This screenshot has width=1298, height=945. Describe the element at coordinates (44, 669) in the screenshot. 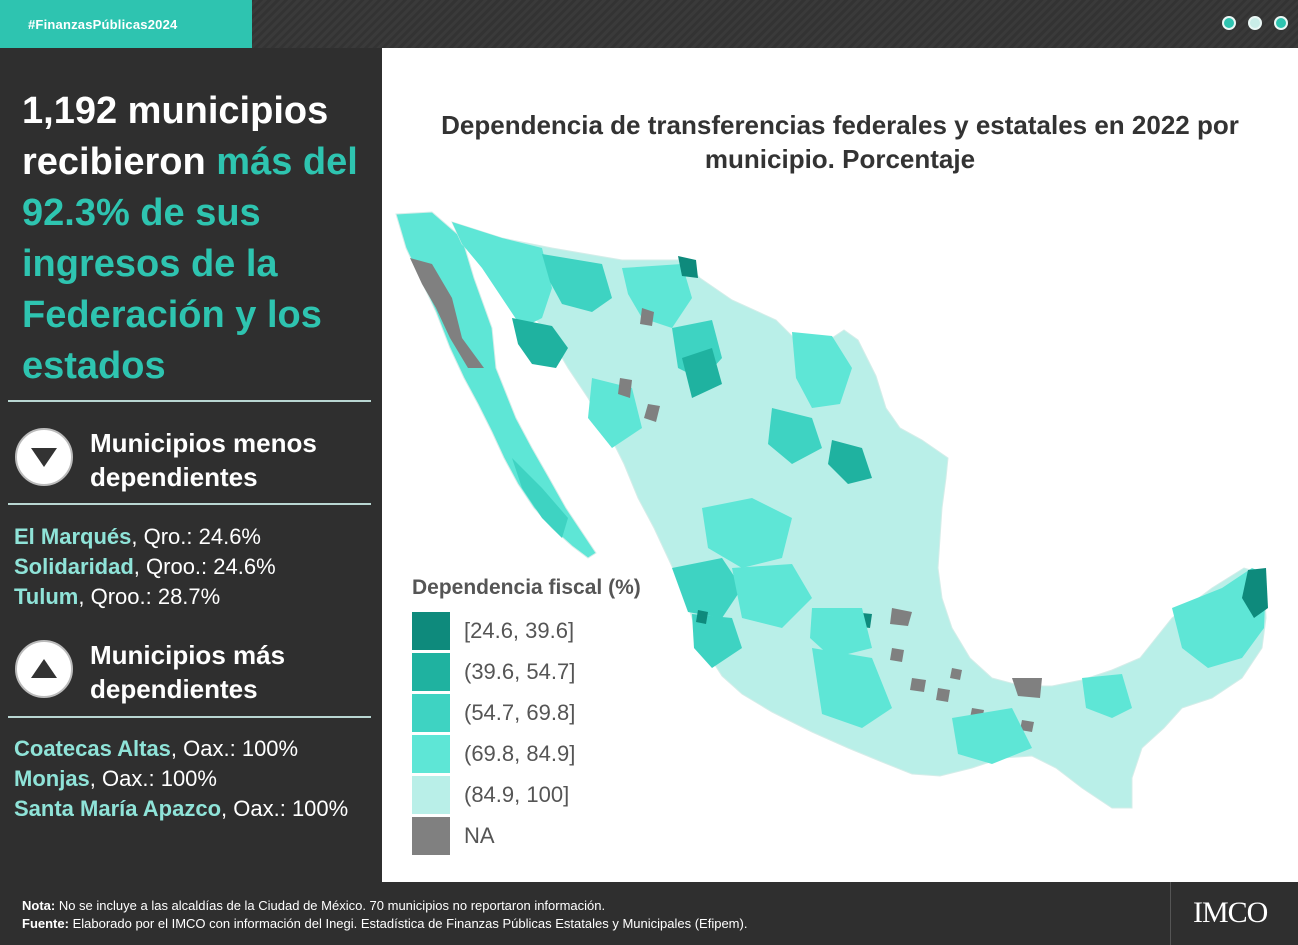

I see `up-arrow-icon` at that location.